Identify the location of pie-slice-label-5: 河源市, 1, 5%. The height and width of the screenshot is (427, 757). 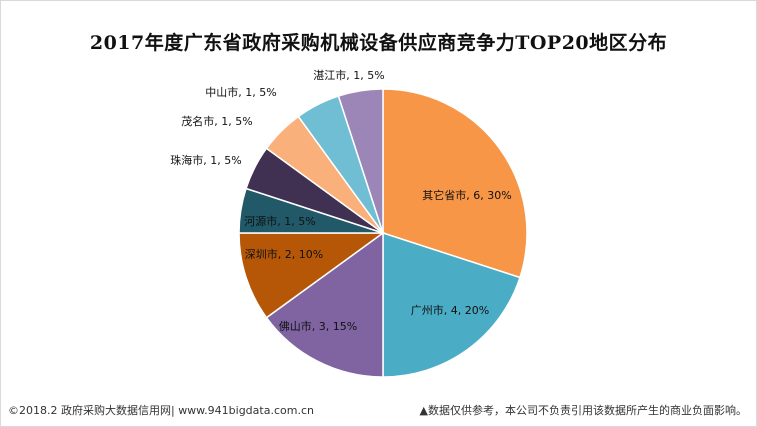
(279, 221).